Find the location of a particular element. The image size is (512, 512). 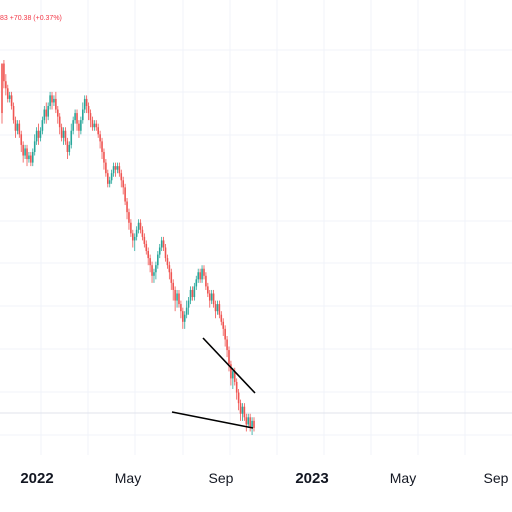

time-axis-tick: May is located at coordinates (128, 478).